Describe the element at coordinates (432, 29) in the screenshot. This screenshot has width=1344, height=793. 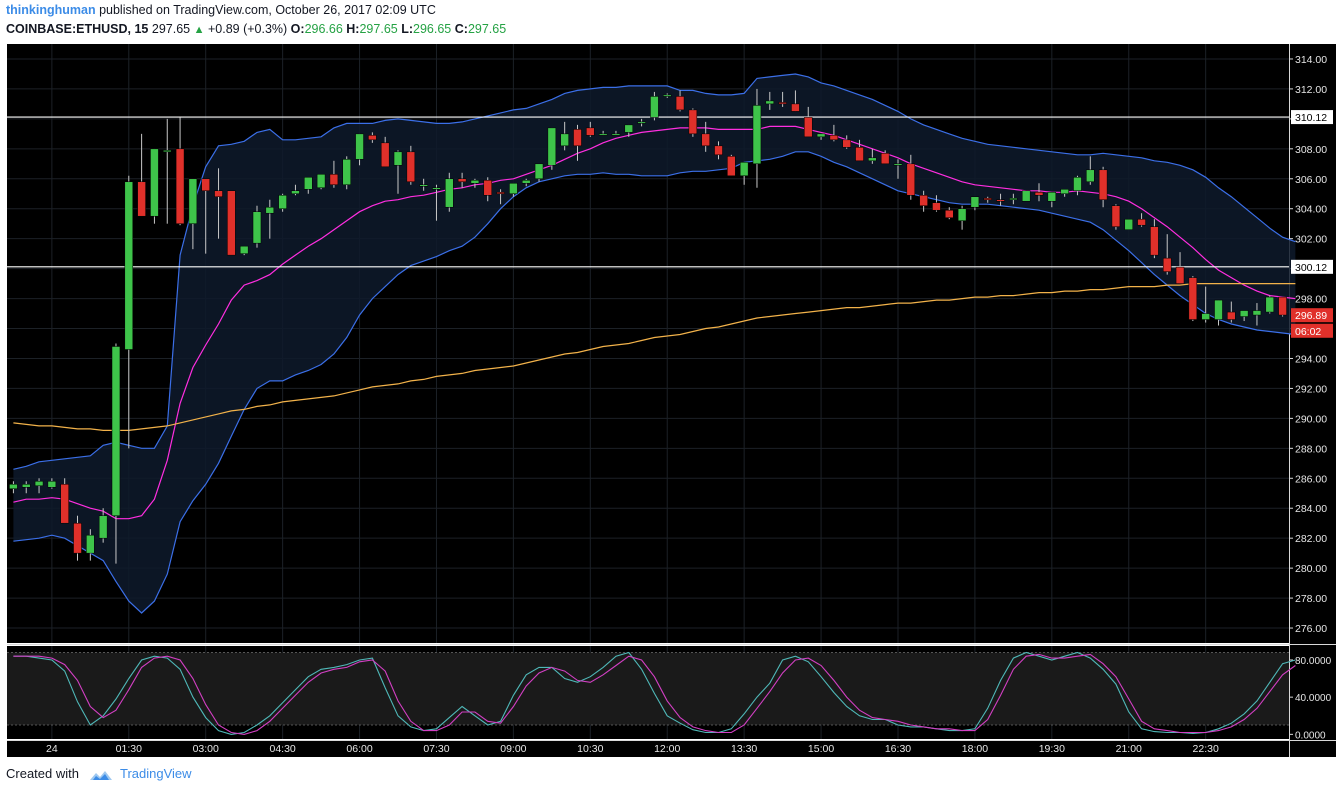
I see `low-value: 296.65` at that location.